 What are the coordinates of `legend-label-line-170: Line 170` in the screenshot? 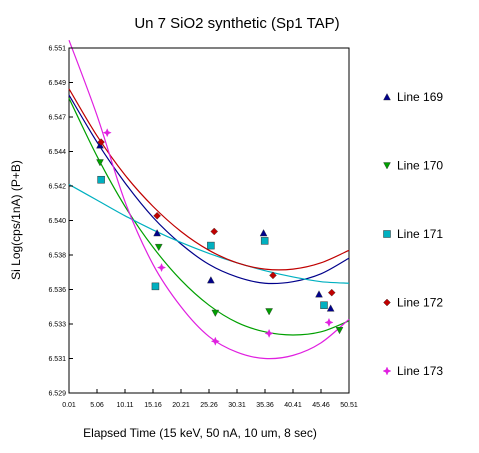 It's located at (420, 166).